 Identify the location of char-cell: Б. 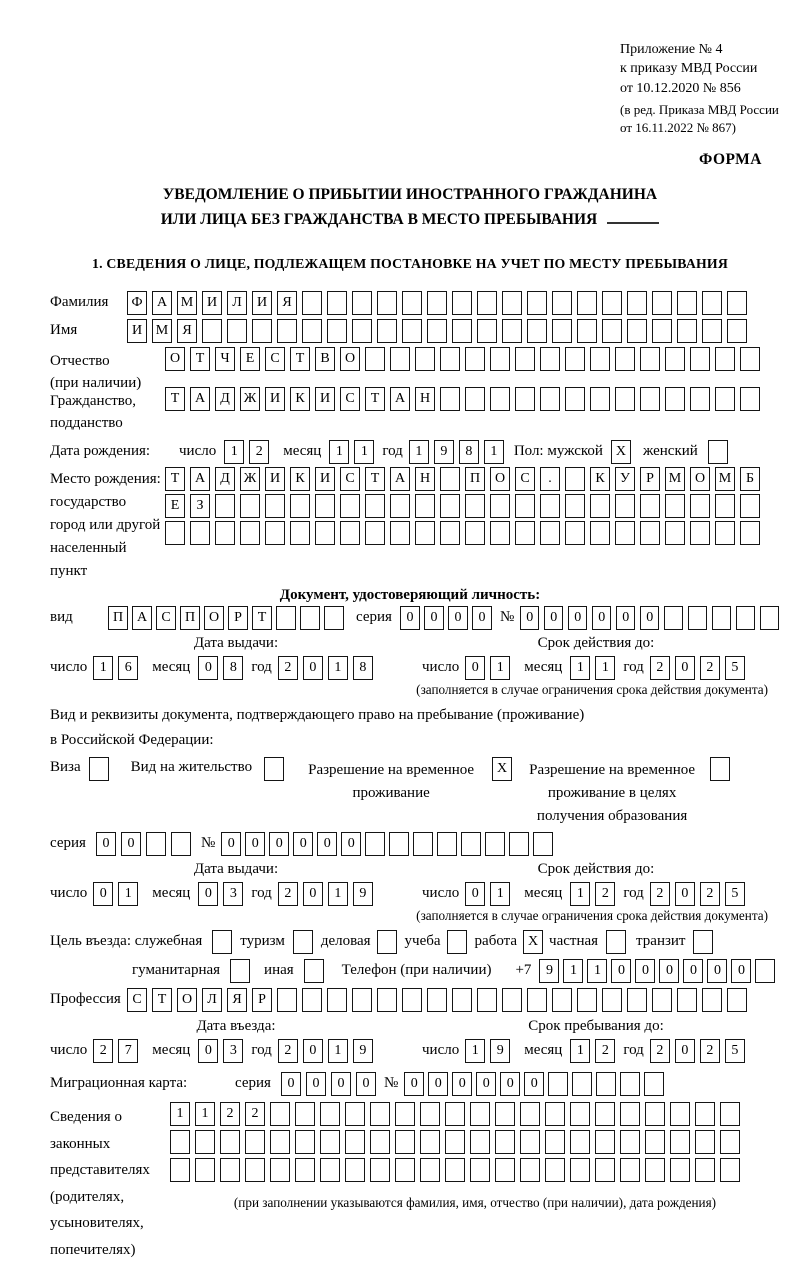
(750, 479).